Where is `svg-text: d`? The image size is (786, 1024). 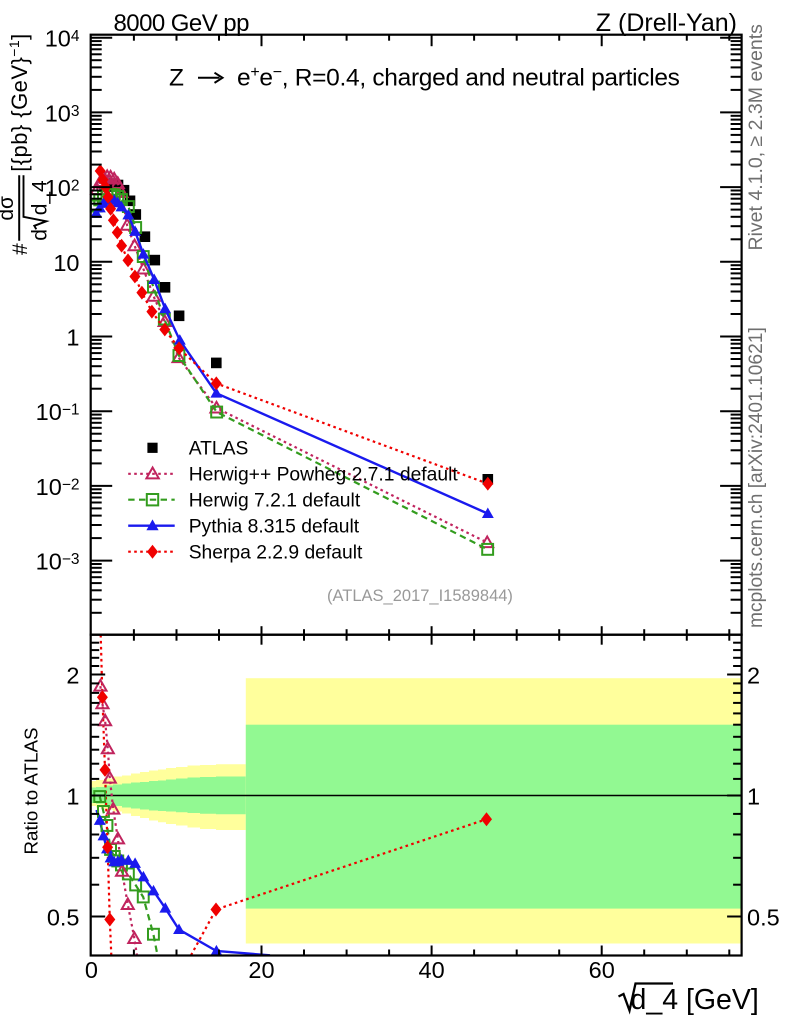 svg-text: d is located at coordinates (39, 235).